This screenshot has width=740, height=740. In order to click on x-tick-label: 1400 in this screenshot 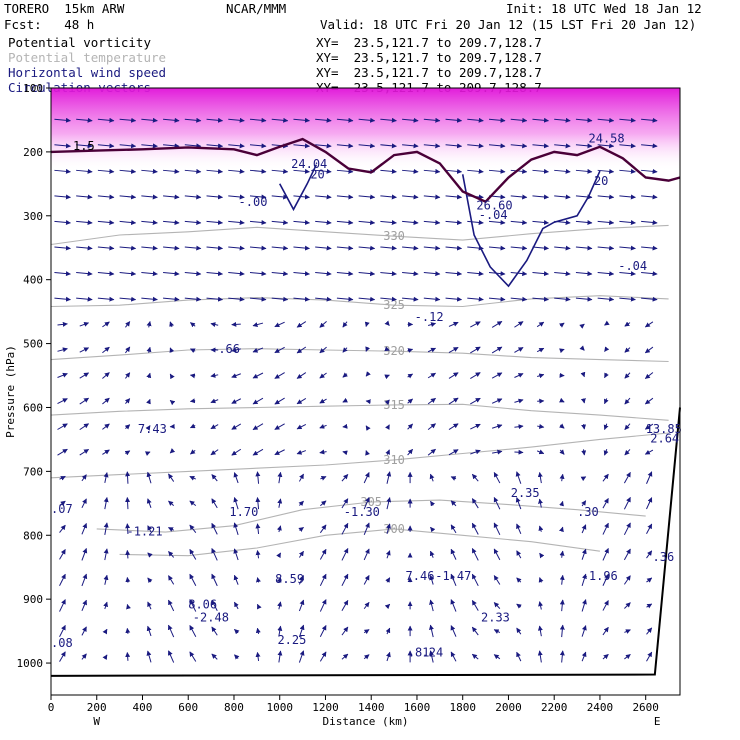, I will do `click(371, 707)`.